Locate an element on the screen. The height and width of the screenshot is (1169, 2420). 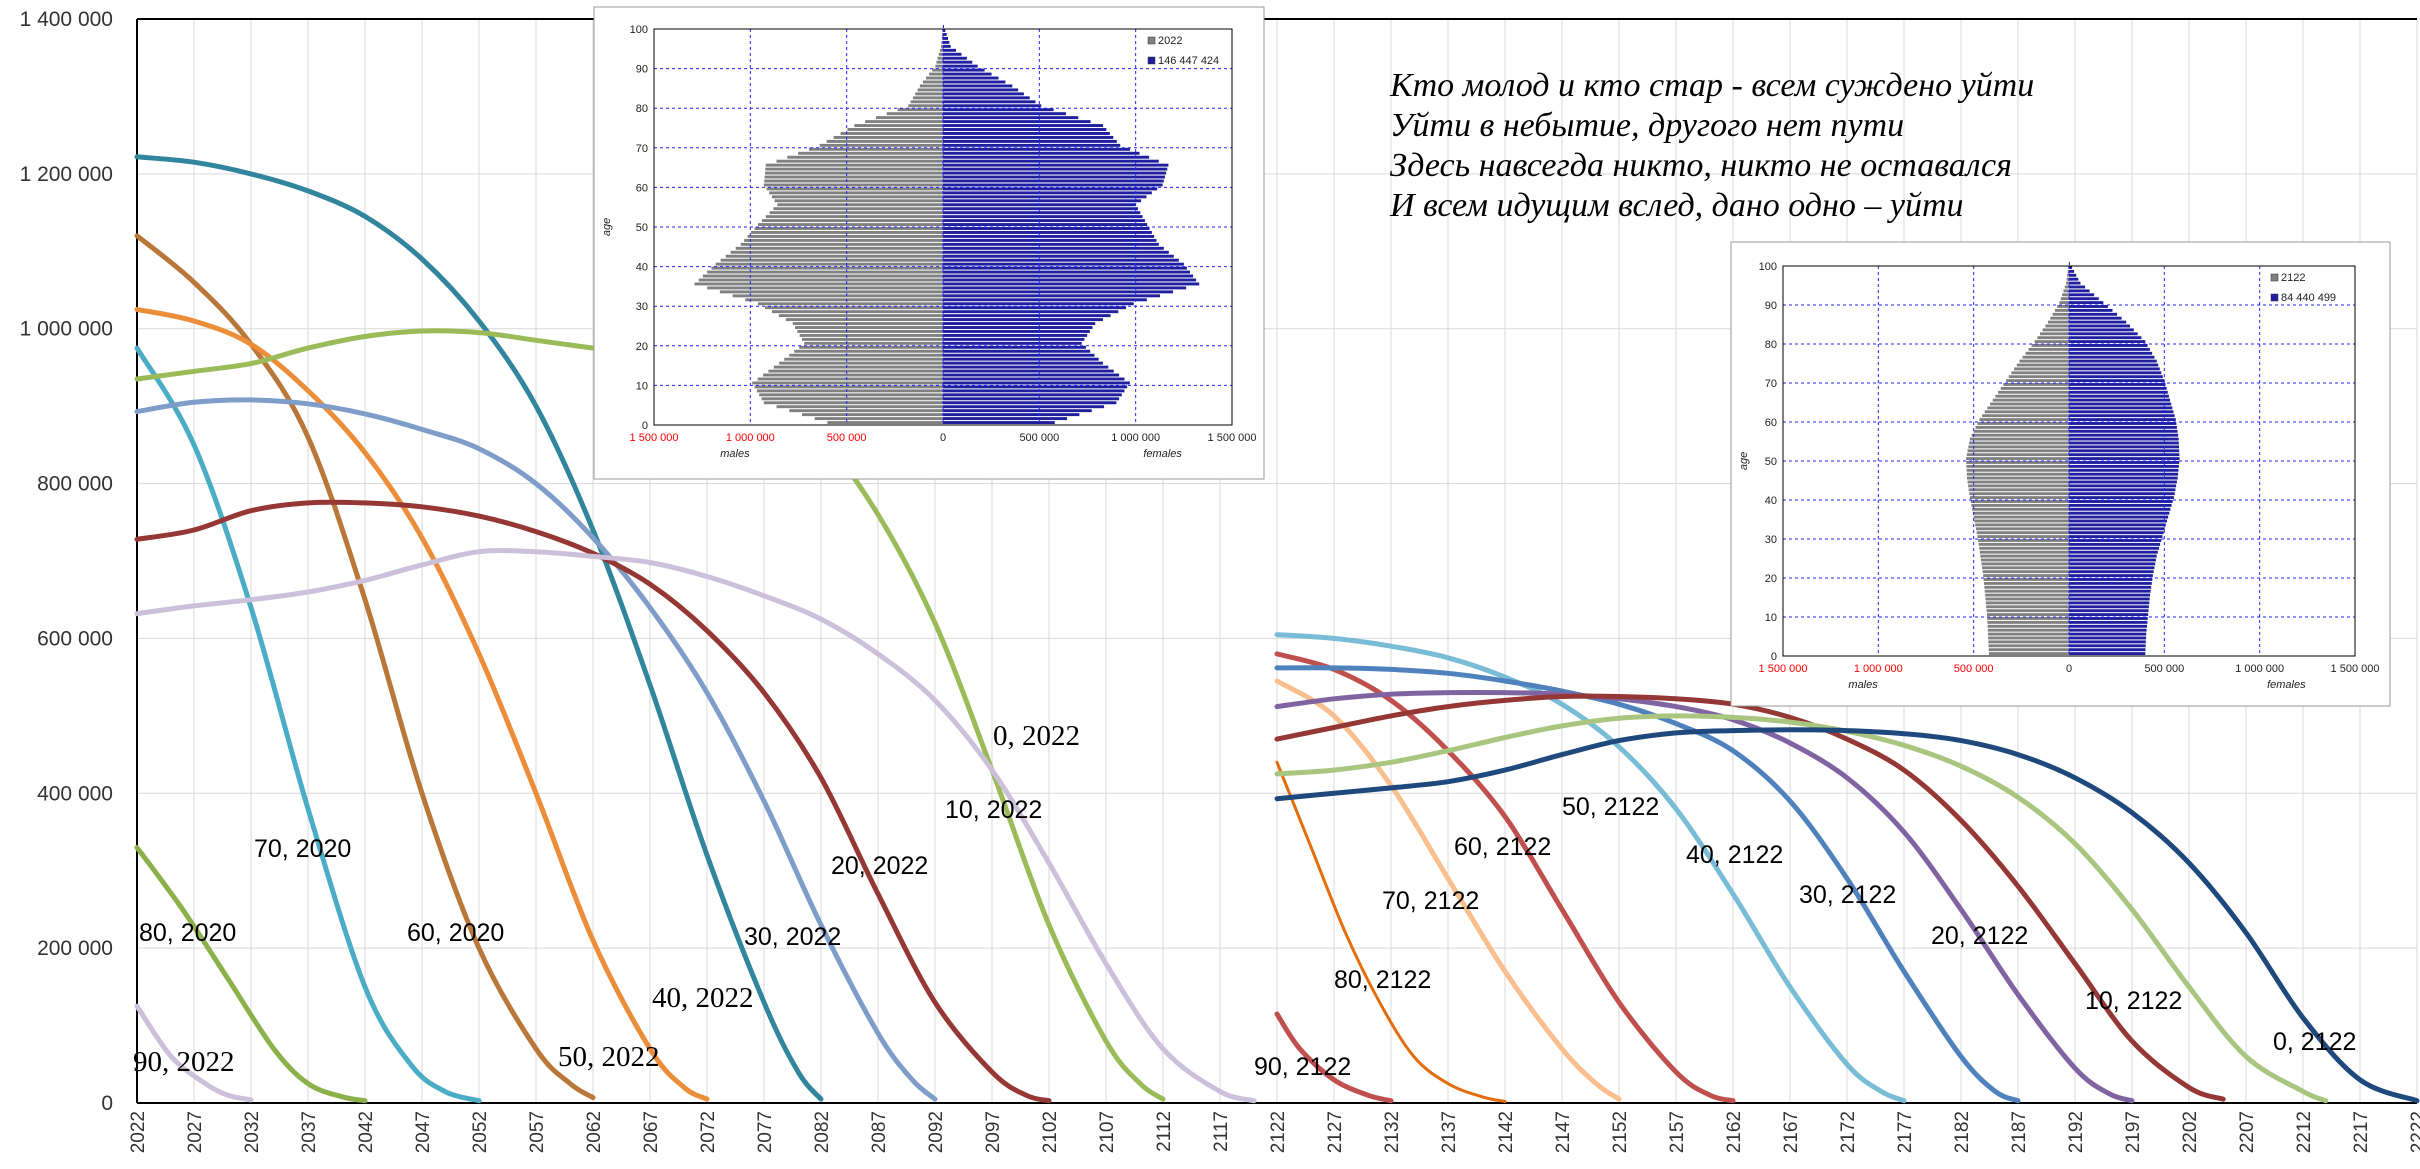
pyramid-plot-border is located at coordinates (2069, 461).